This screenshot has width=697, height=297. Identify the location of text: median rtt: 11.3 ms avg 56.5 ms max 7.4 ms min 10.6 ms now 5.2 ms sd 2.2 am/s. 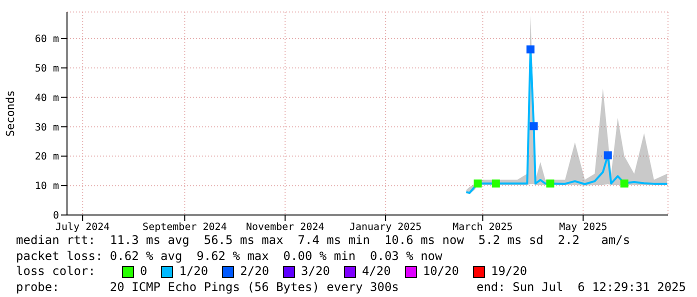
(324, 240).